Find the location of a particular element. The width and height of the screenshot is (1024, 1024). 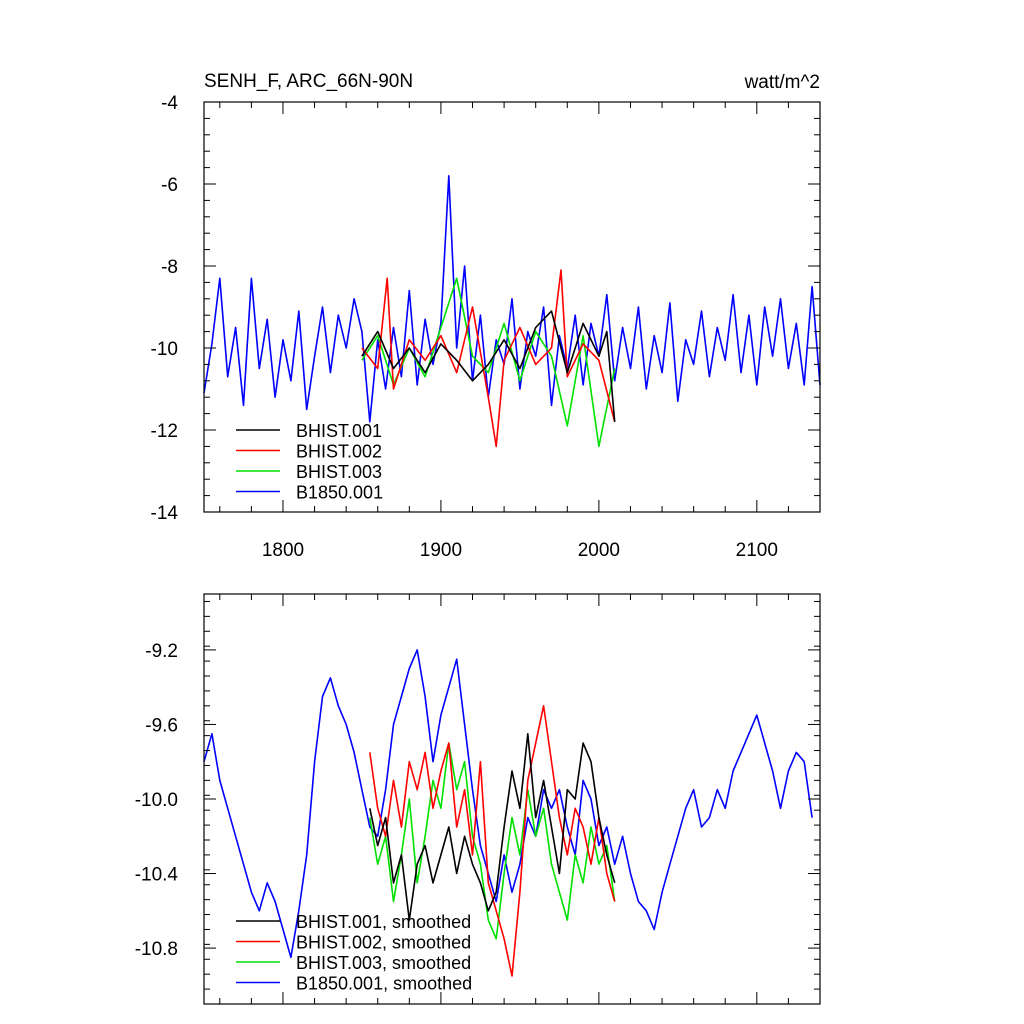

legend-label: BHIST.001, smoothed is located at coordinates (383, 922).